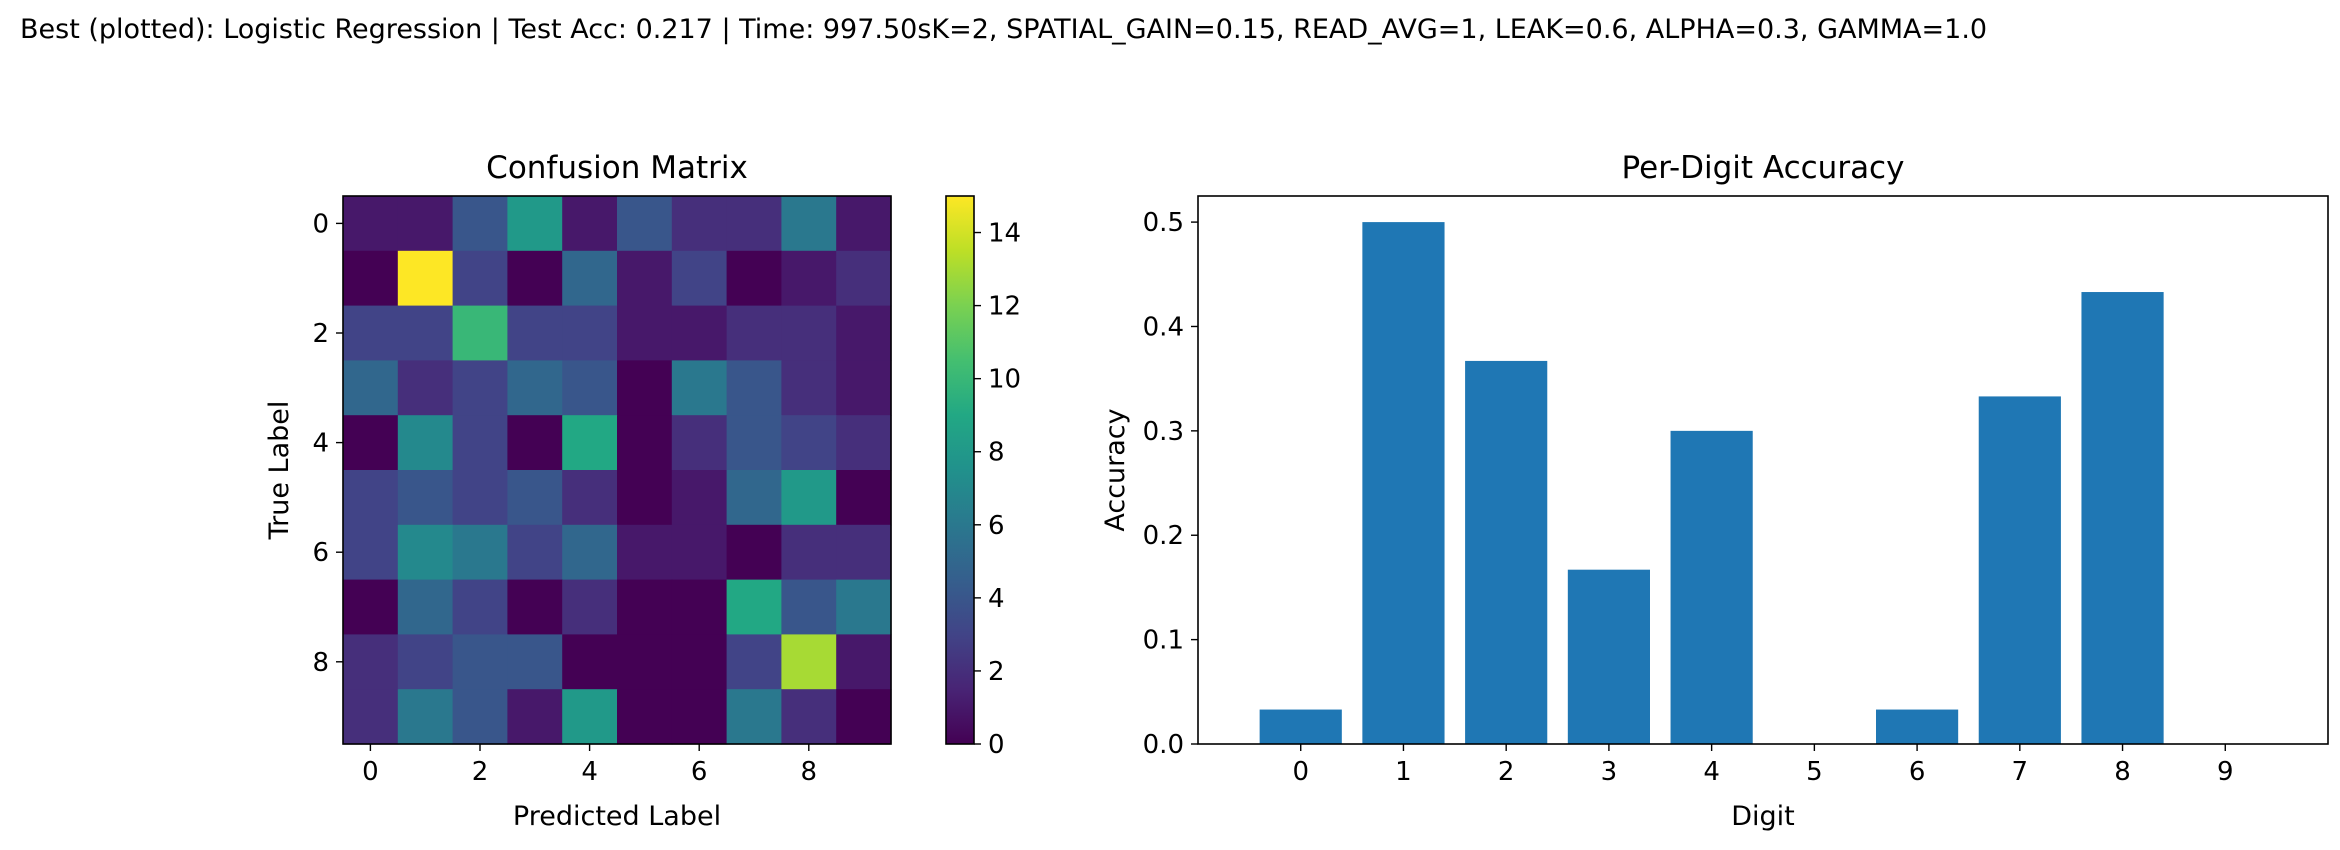  Describe the element at coordinates (320, 334) in the screenshot. I see `y-tick-label: 2` at that location.